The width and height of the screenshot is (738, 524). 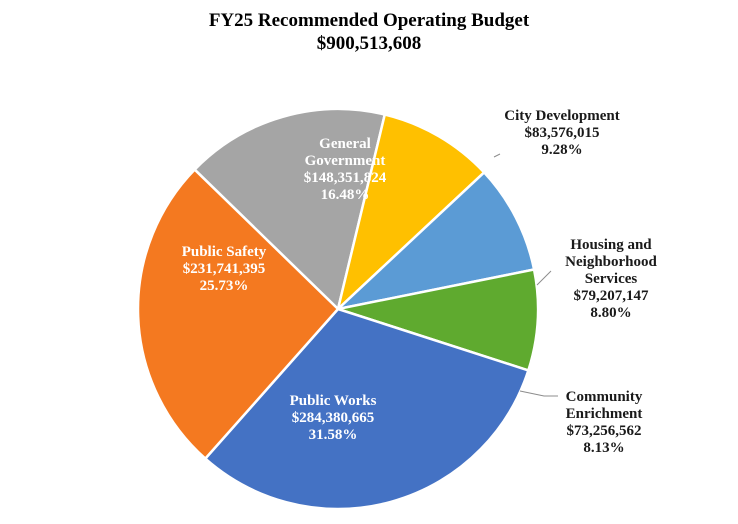 I want to click on slice-label-public-works: Public Works $284,380,665 31.58%, so click(x=333, y=418).